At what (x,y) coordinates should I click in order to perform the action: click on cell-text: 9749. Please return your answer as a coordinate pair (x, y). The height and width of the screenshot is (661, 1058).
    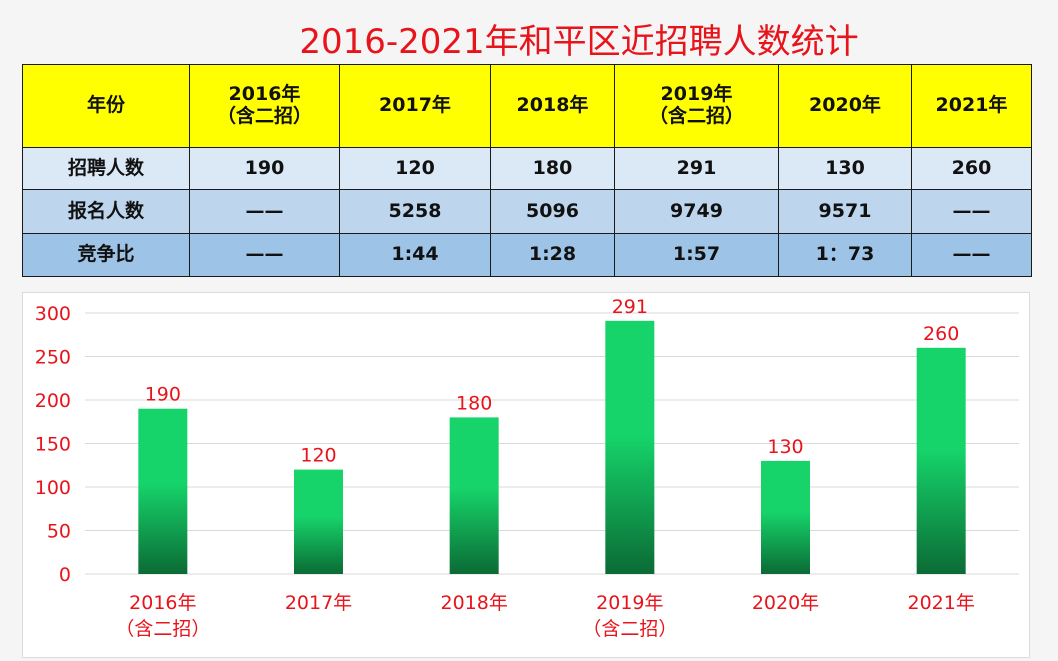
    Looking at the image, I should click on (696, 210).